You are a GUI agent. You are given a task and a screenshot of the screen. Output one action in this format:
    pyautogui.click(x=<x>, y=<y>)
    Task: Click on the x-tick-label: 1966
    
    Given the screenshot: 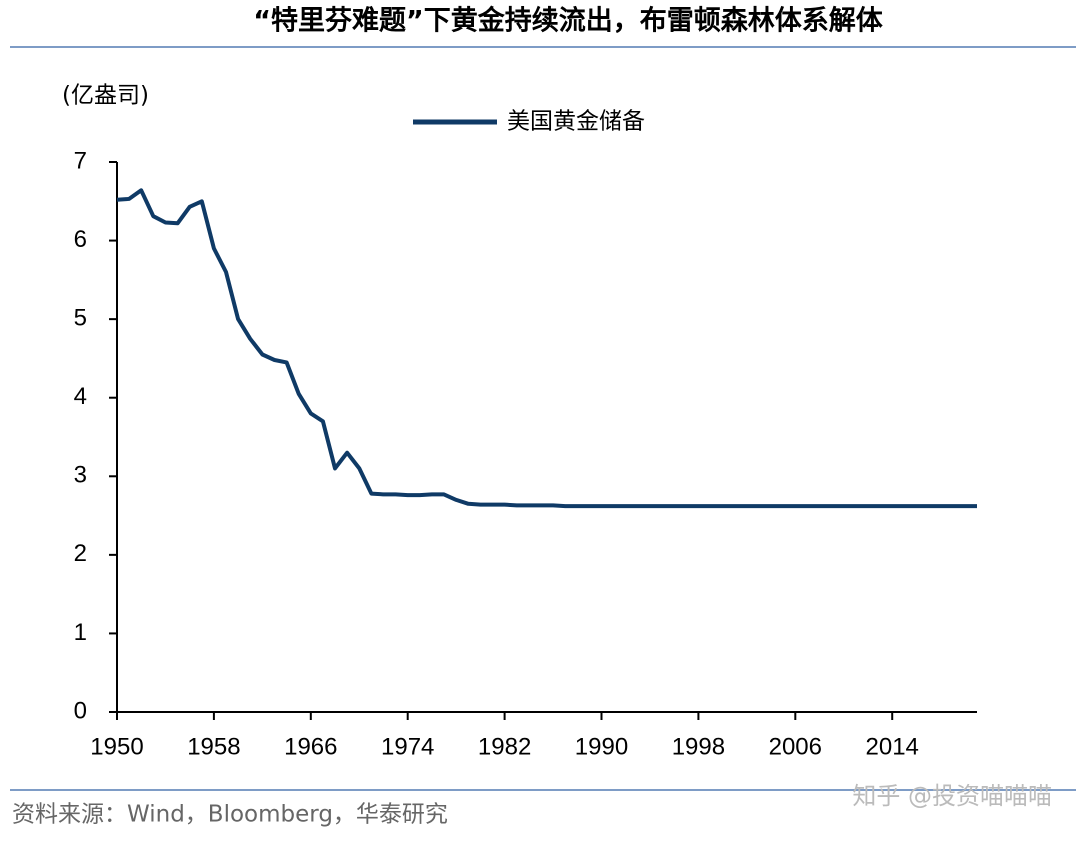 What is the action you would take?
    pyautogui.click(x=310, y=746)
    